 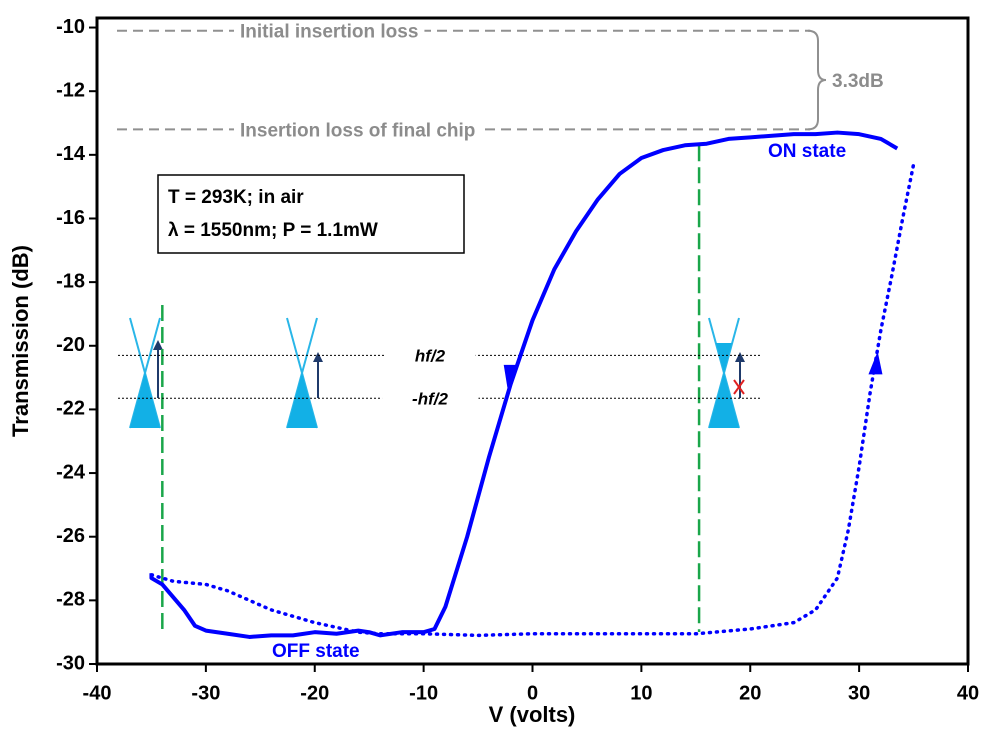 I want to click on state-label: ON state, so click(x=807, y=151).